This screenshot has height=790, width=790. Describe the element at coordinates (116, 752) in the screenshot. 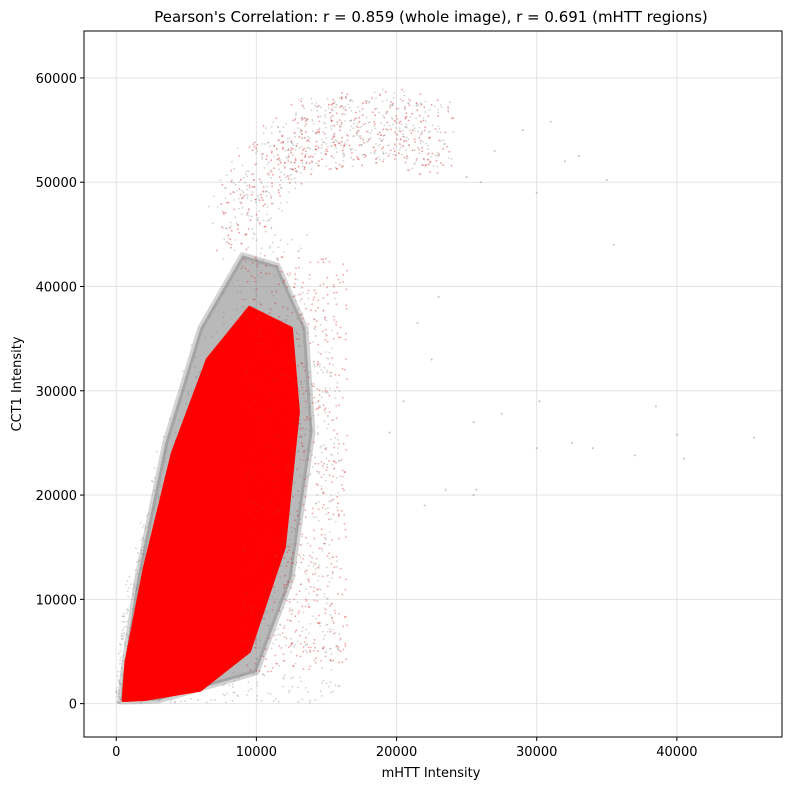

I see `x-tick-label: 0` at that location.